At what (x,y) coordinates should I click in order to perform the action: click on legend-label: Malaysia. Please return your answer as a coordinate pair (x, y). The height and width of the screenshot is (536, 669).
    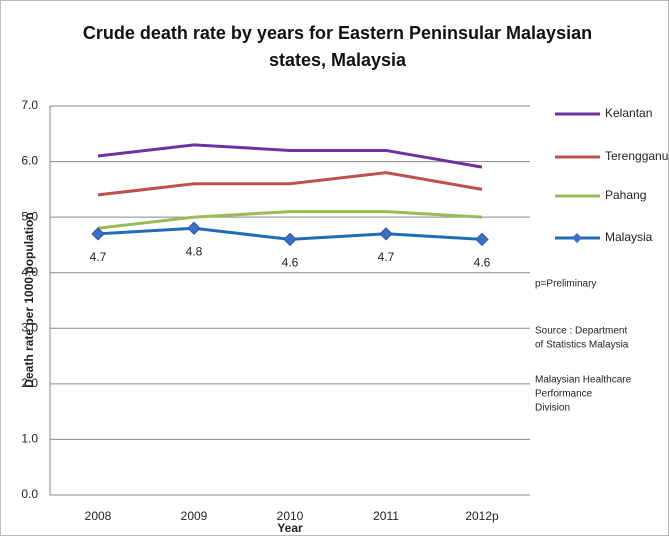
    Looking at the image, I should click on (629, 237).